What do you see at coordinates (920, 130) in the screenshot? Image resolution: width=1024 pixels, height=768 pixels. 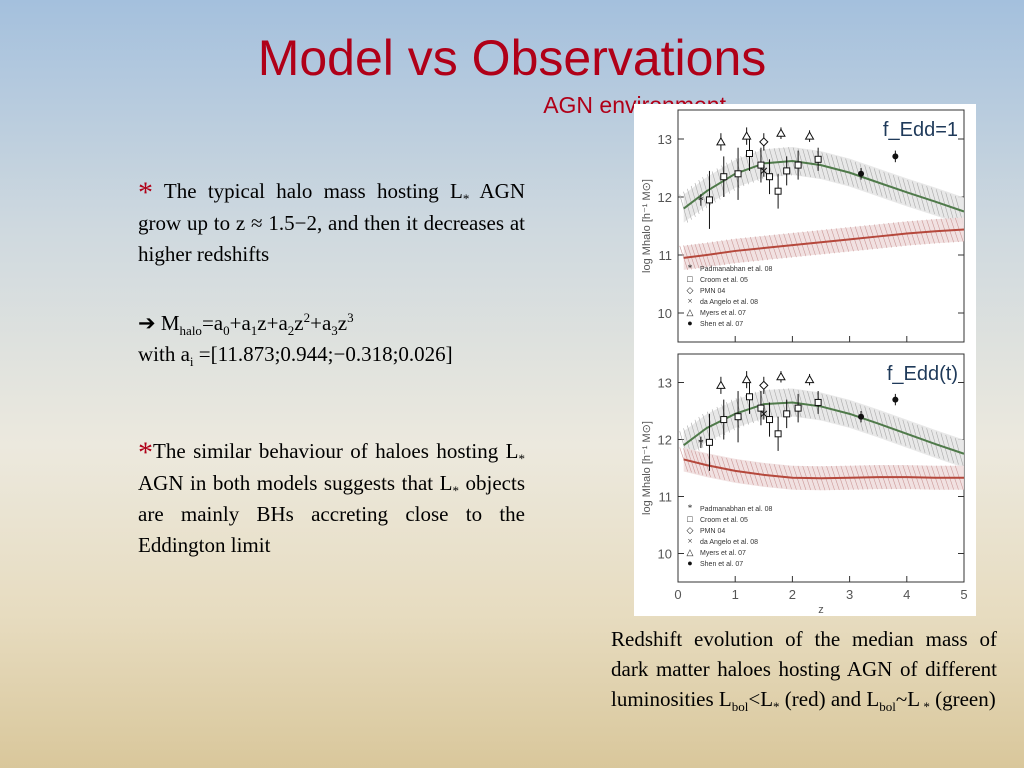 I see `panel-label: f_Edd=1` at bounding box center [920, 130].